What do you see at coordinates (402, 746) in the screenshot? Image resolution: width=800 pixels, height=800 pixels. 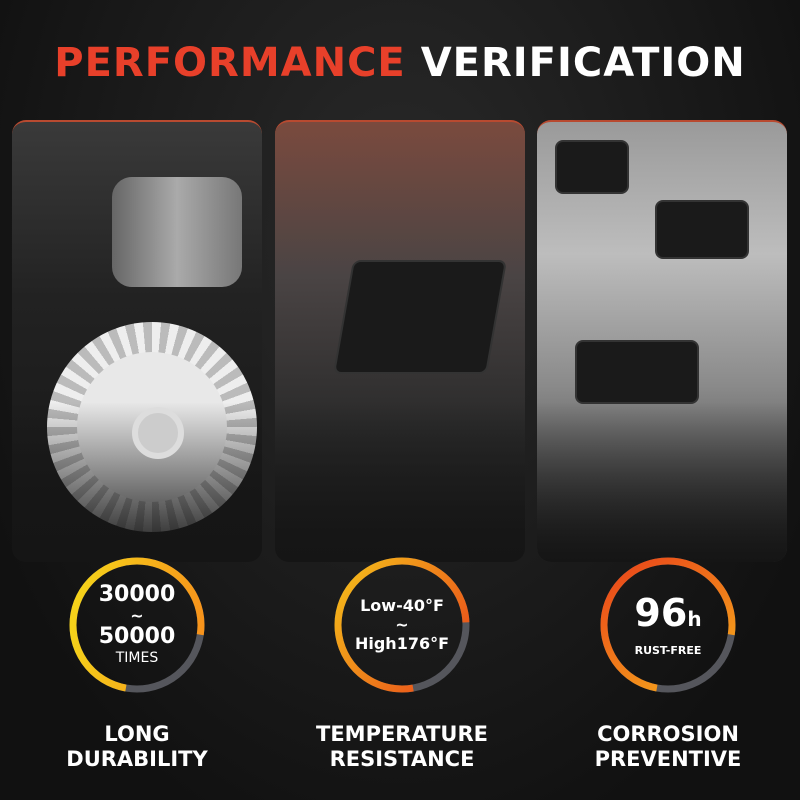 I see `feature-label-temperature: TEMPERATURE RESISTANCE` at bounding box center [402, 746].